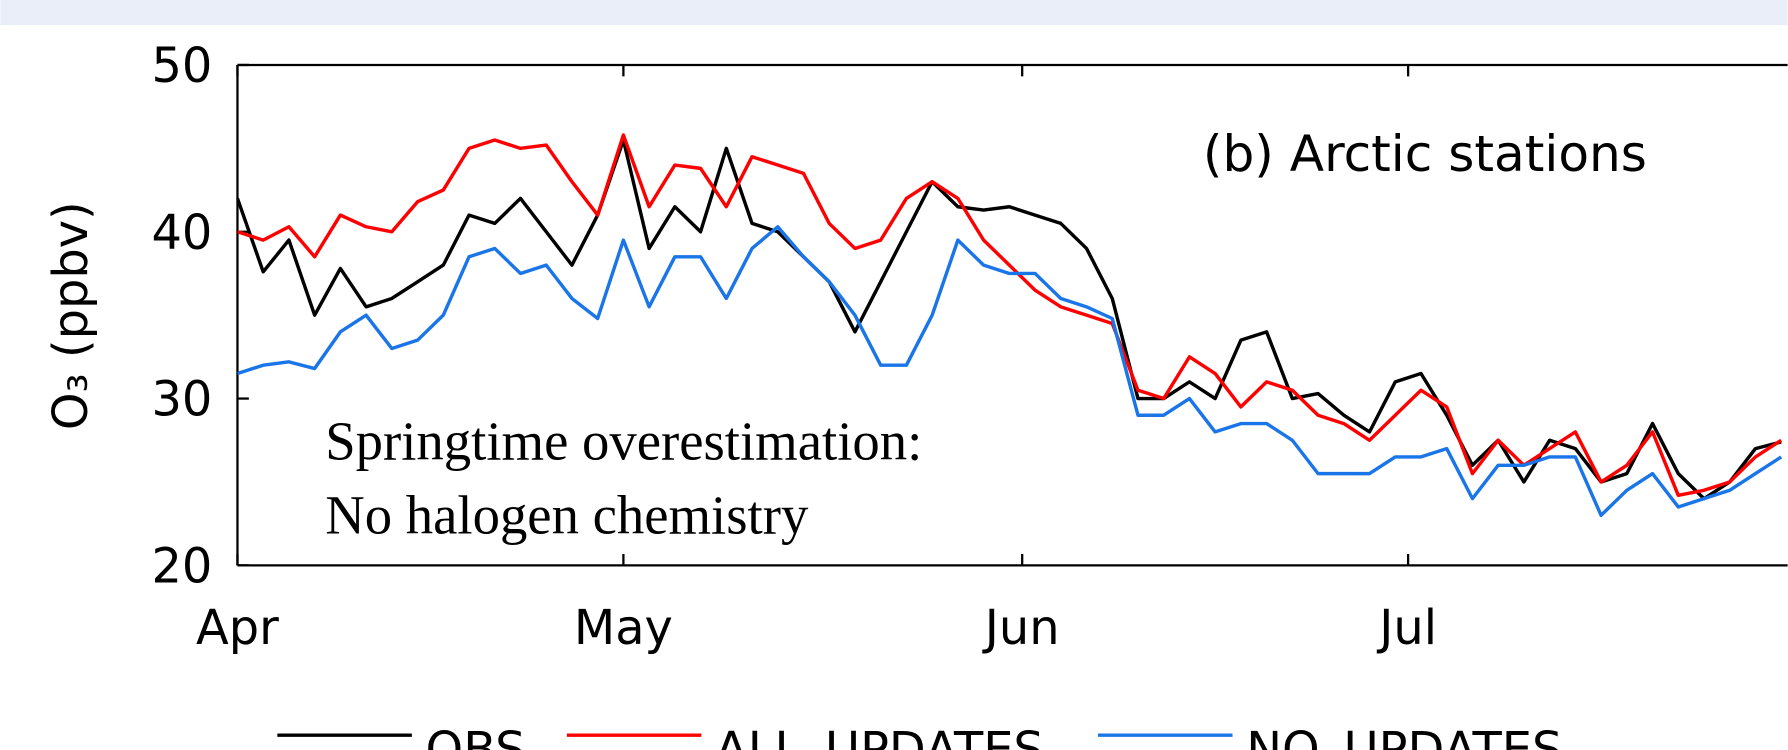 The image size is (1788, 750). I want to click on y-tick-label: 40, so click(181, 233).